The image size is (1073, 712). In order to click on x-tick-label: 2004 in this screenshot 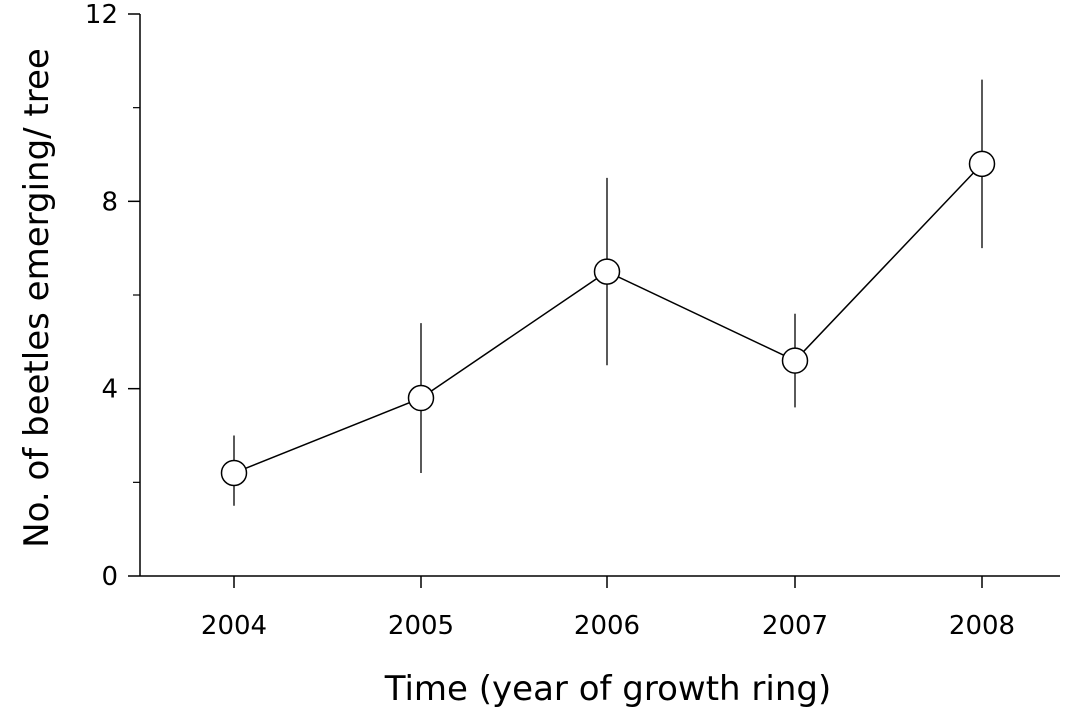, I will do `click(234, 626)`.